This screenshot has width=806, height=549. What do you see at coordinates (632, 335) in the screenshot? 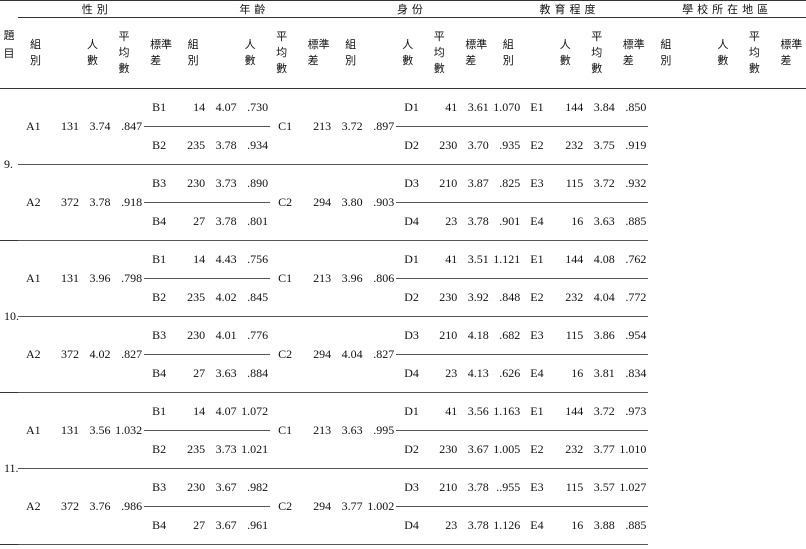
I see `cell-value: .954` at bounding box center [632, 335].